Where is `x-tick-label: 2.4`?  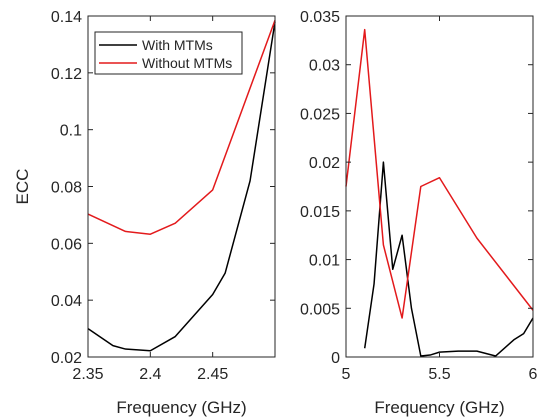
x-tick-label: 2.4 is located at coordinates (150, 374).